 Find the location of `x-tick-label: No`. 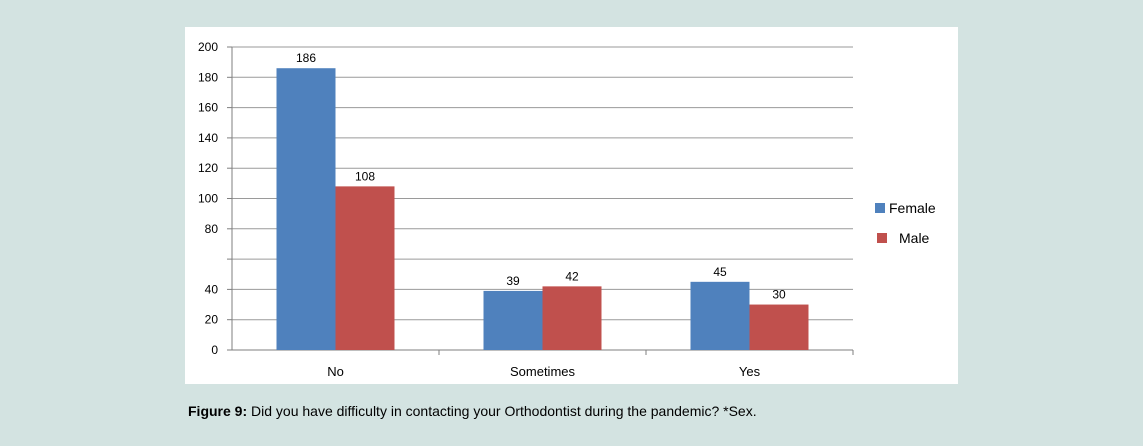

x-tick-label: No is located at coordinates (335, 371).